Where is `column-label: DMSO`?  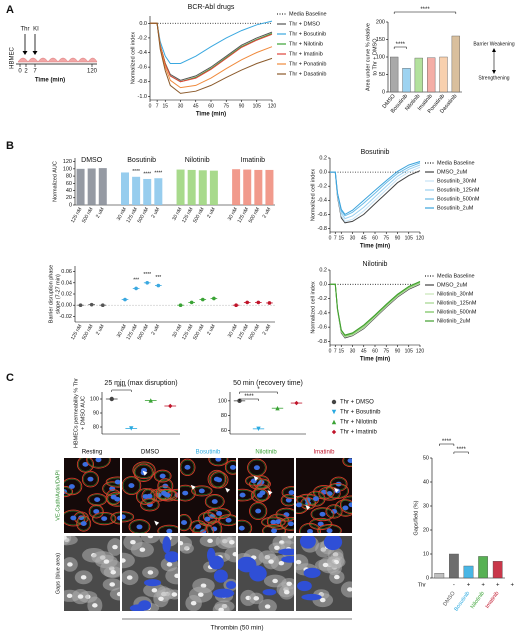
column-label: DMSO is located at coordinates (150, 453).